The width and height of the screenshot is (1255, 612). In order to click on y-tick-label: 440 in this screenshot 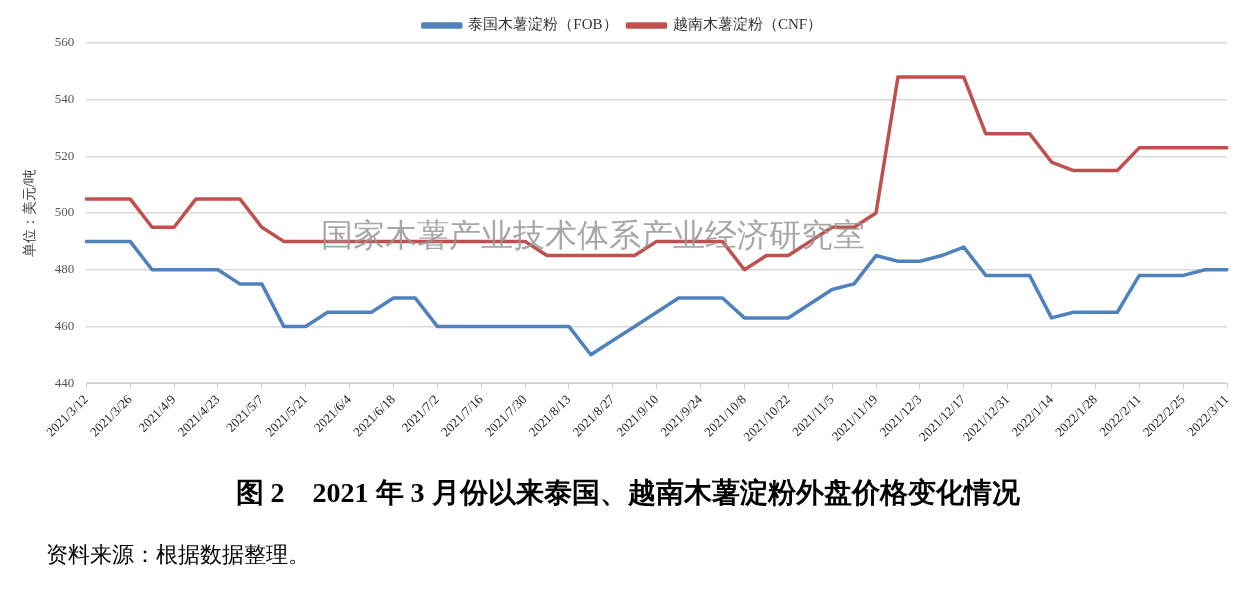, I will do `click(64, 382)`.